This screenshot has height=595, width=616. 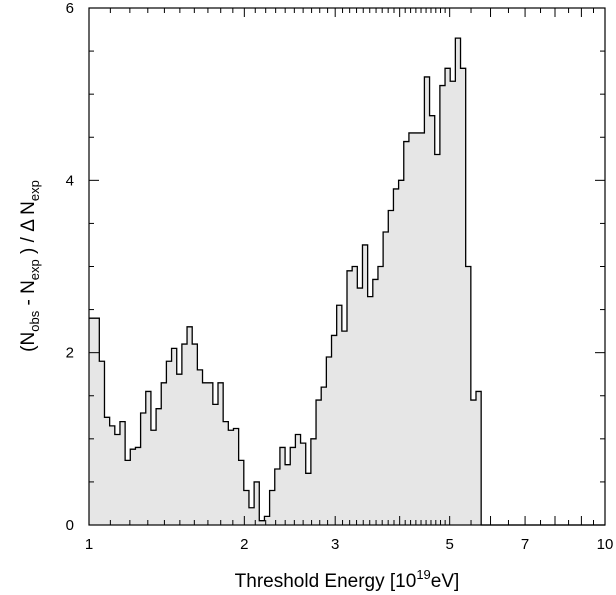 What do you see at coordinates (70, 8) in the screenshot?
I see `y-tick-label: 6` at bounding box center [70, 8].